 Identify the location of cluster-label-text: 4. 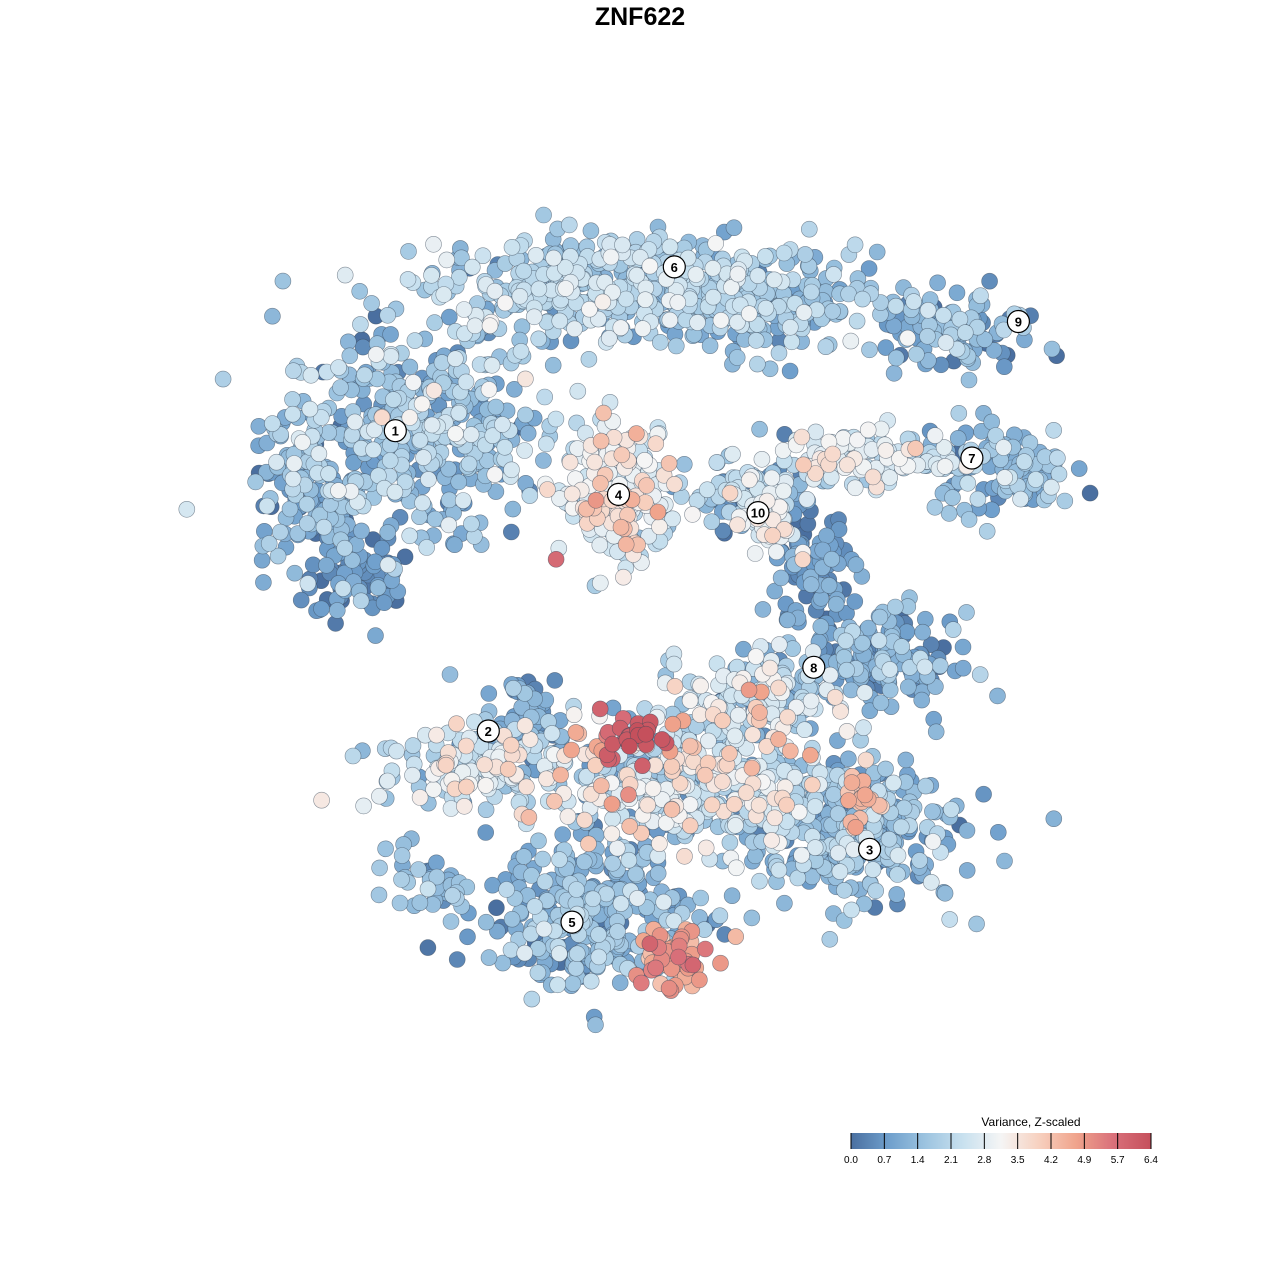
(619, 494).